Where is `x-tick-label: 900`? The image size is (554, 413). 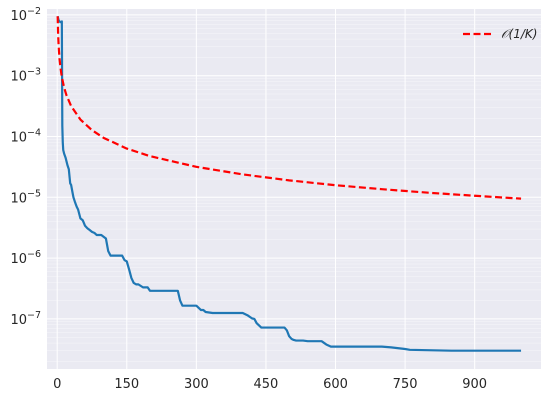 x-tick-label: 900 is located at coordinates (474, 384).